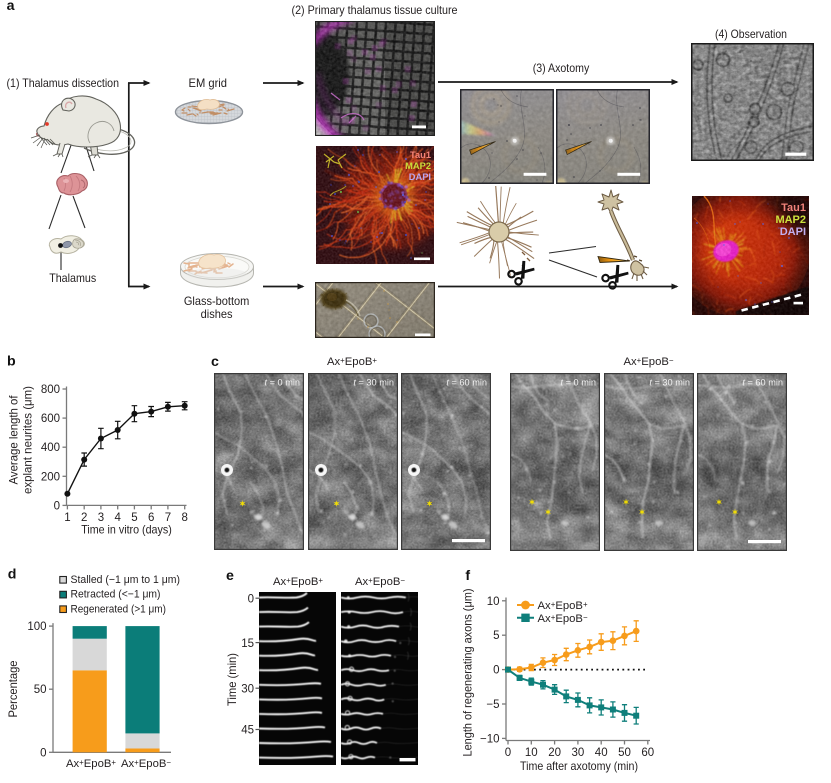 This screenshot has height=783, width=831. Describe the element at coordinates (247, 644) in the screenshot. I see `svg-text: 15` at that location.